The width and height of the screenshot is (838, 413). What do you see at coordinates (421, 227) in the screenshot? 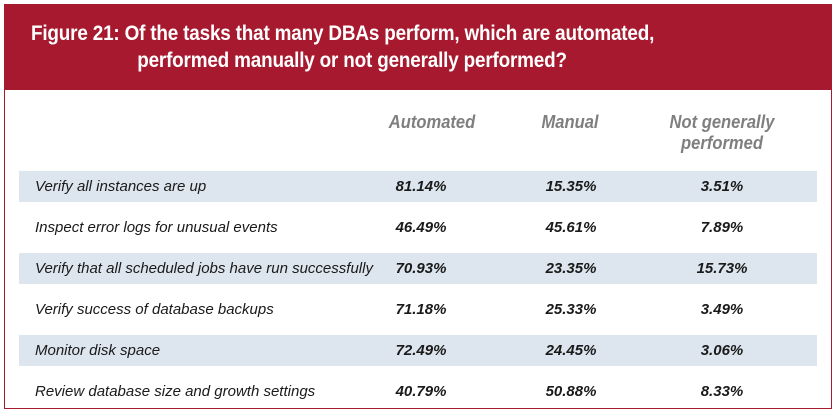
I see `automated-value: 46.49%` at bounding box center [421, 227].